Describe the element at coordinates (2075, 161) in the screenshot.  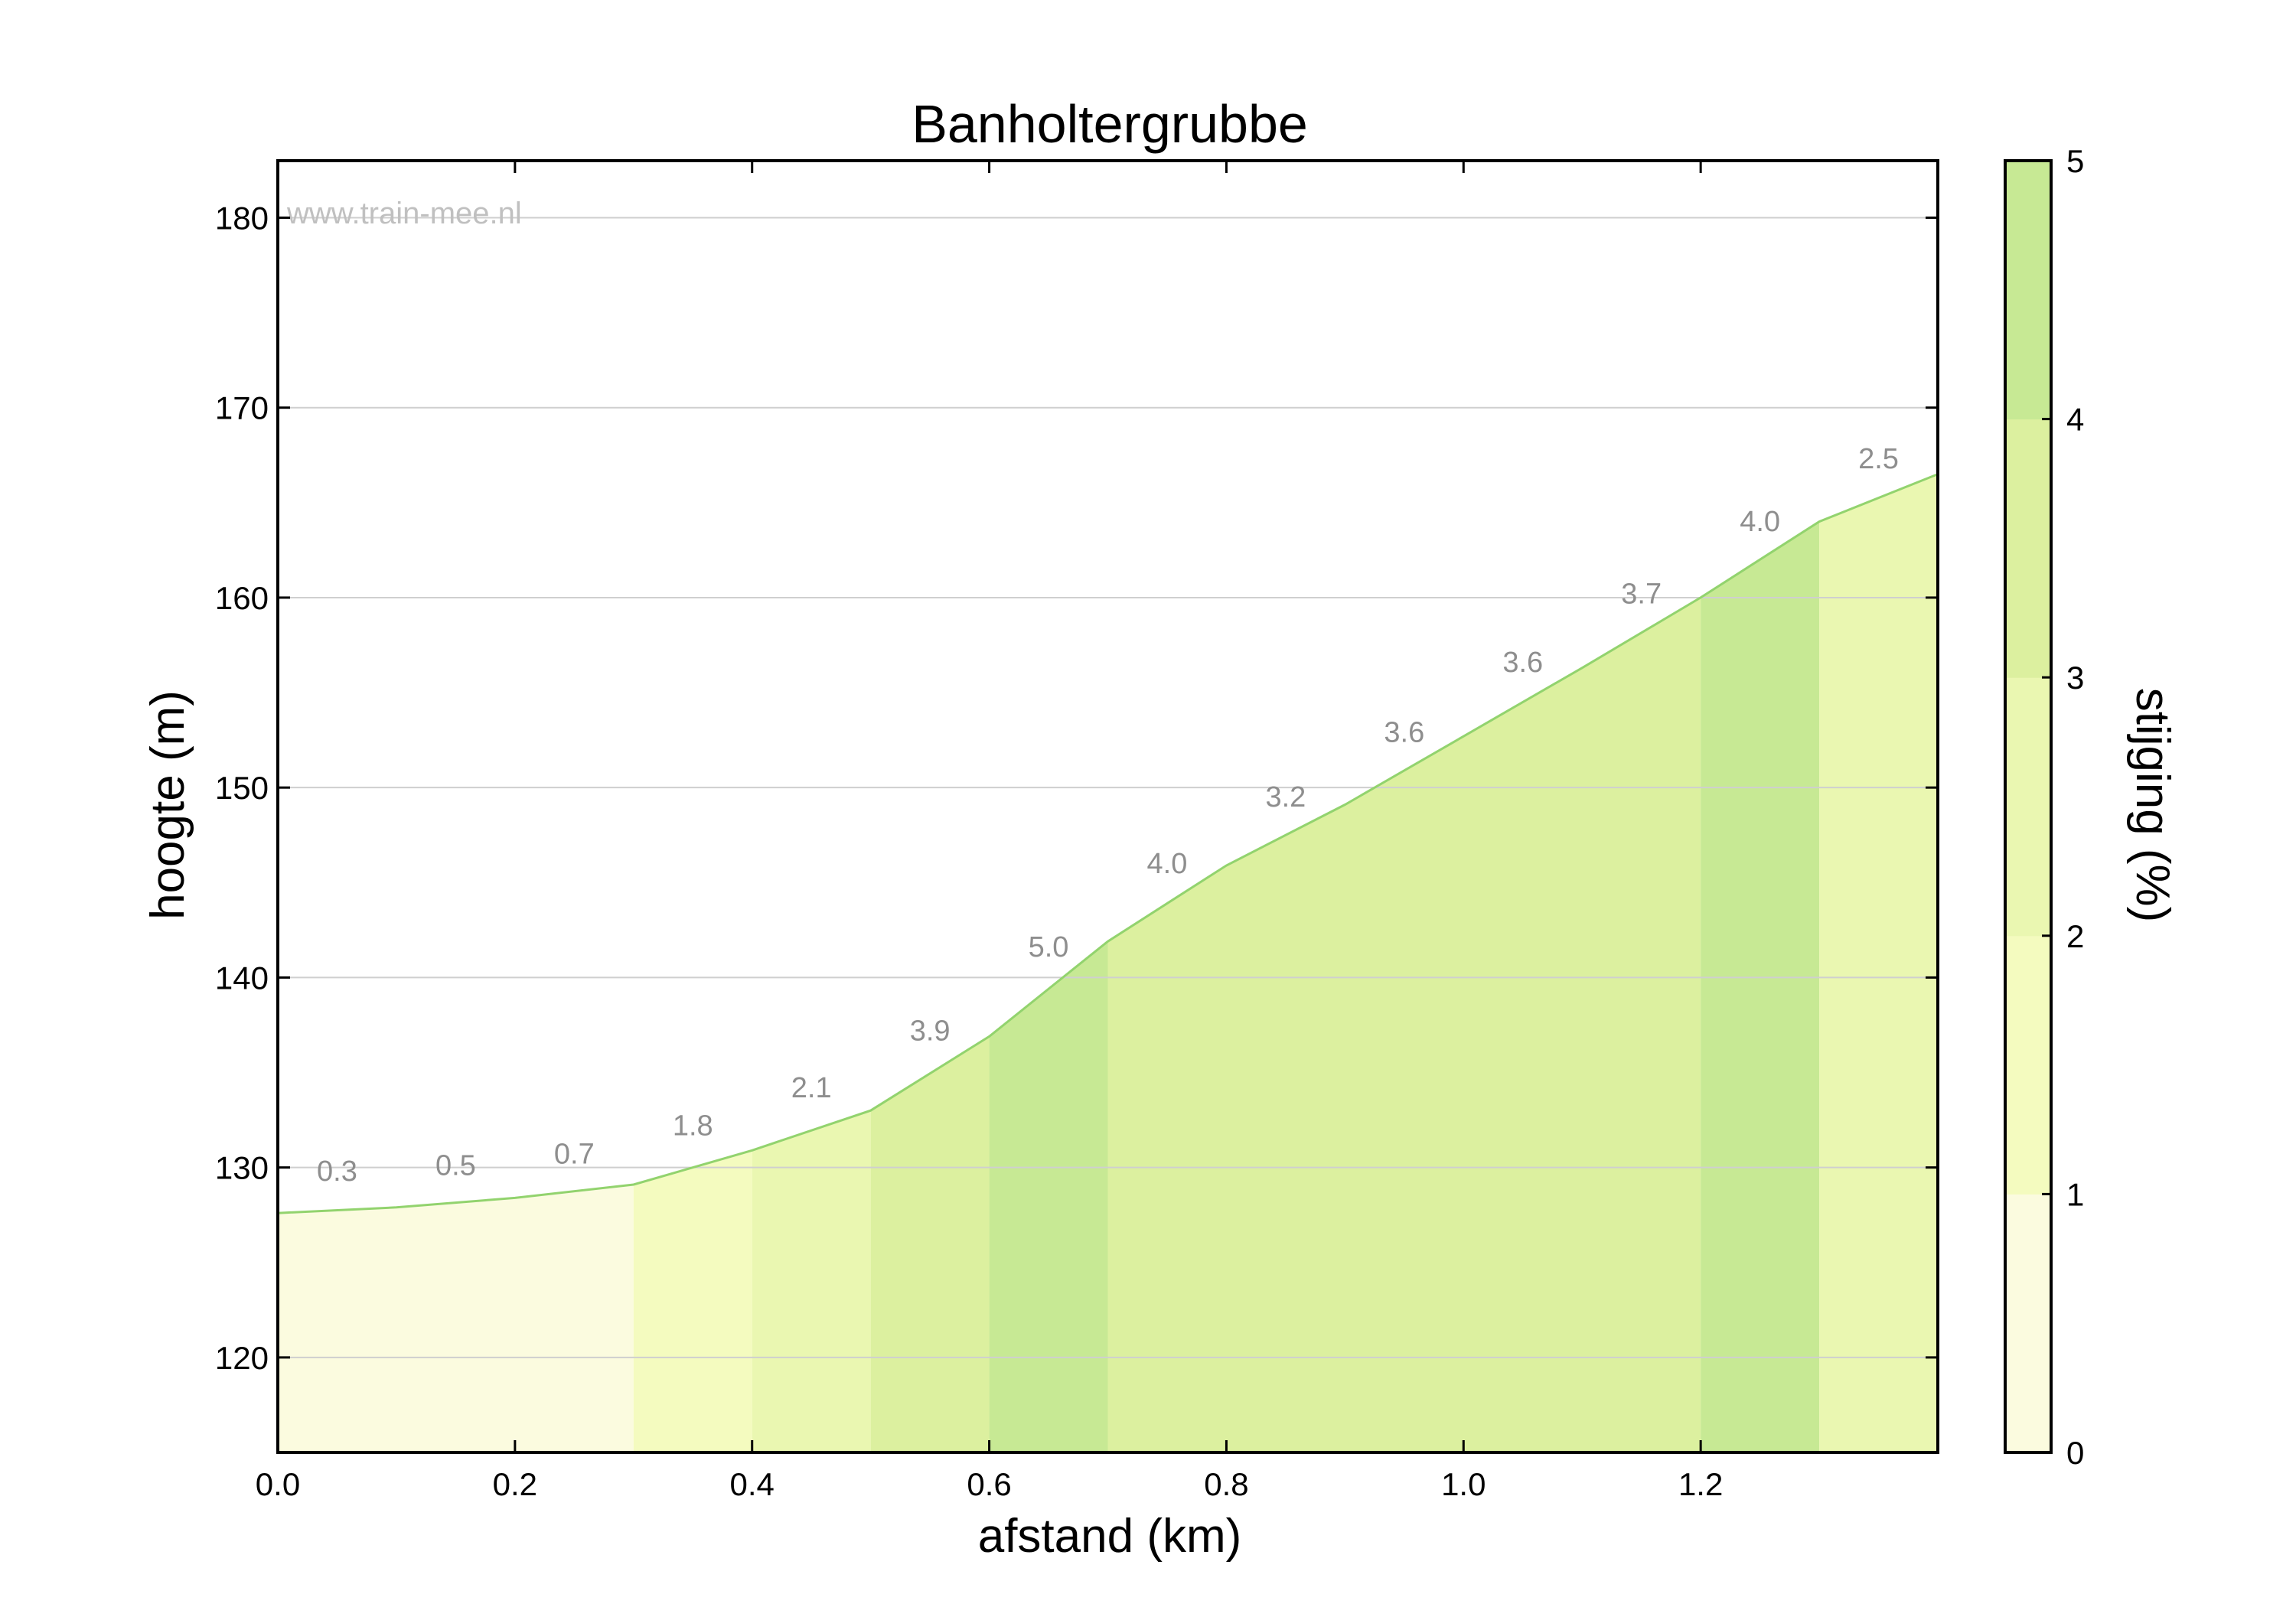
I see `colorbar-tick-label: 5` at that location.